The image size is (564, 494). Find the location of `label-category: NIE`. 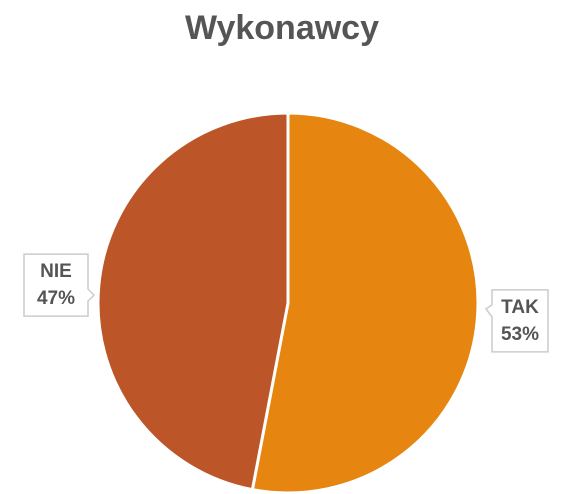

label-category: NIE is located at coordinates (56, 271).